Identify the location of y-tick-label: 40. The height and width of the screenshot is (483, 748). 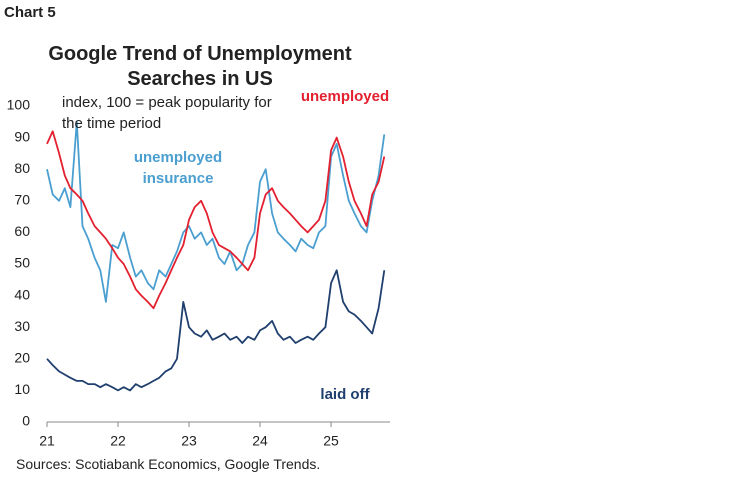
(22, 294).